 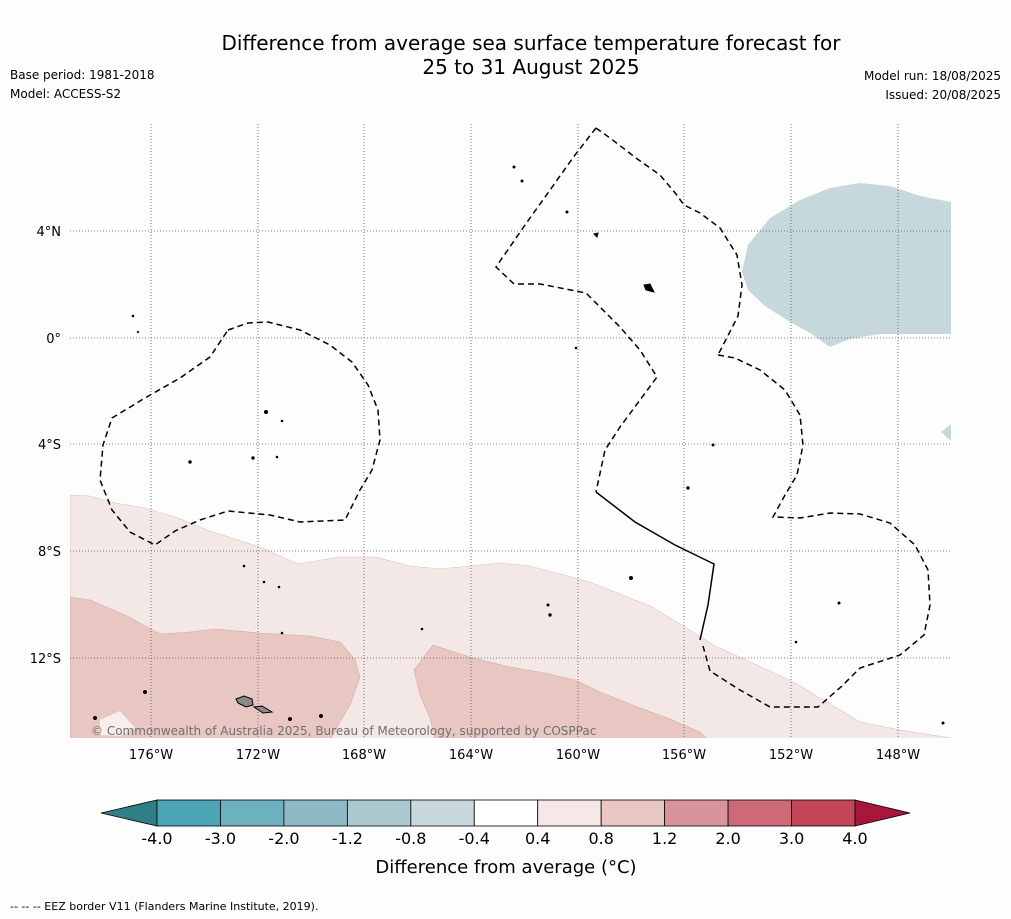 I want to click on lat-label: 8°S, so click(x=49, y=552).